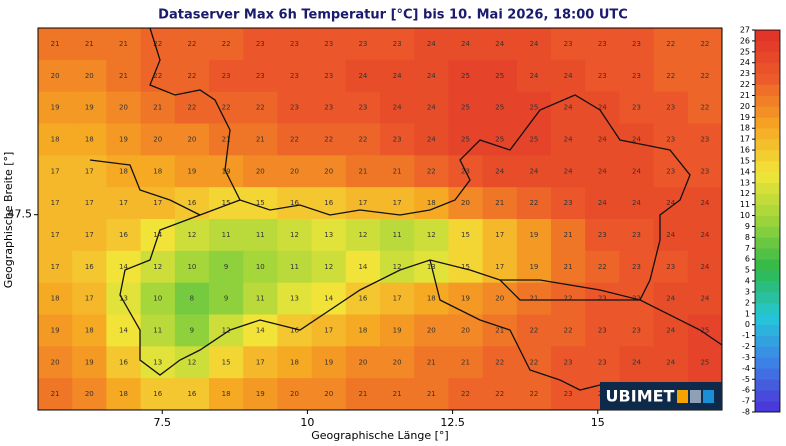 The image size is (786, 446). What do you see at coordinates (745, 117) in the screenshot?
I see `colorbar-tick-label: 19` at bounding box center [745, 117].